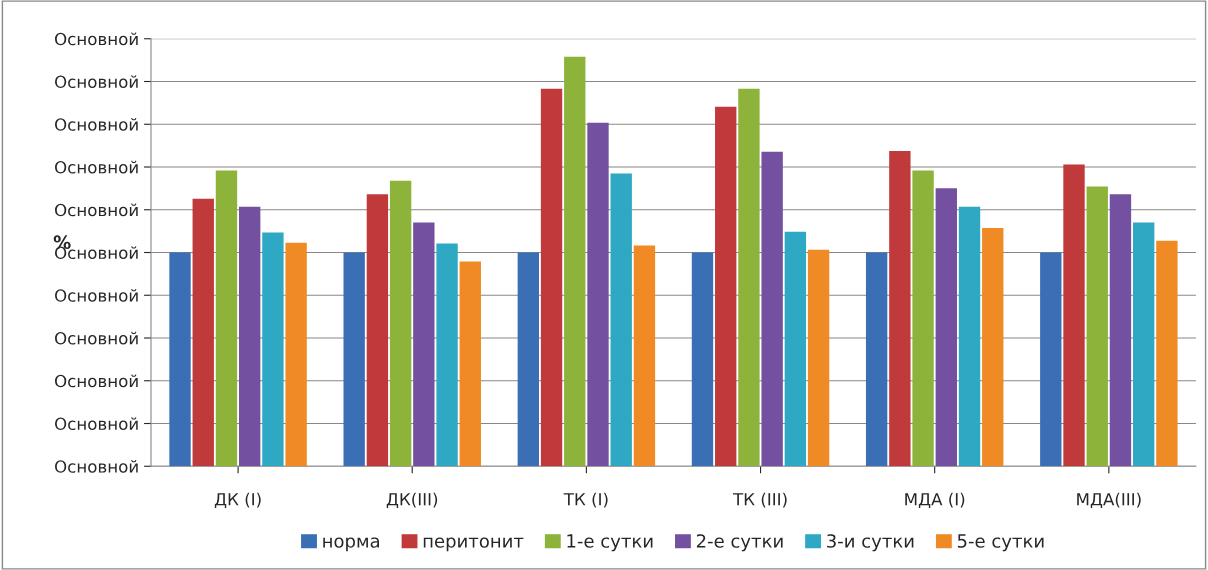 This screenshot has height=570, width=1208. Describe the element at coordinates (1109, 500) in the screenshot. I see `x-tick-label: МДА(III)` at that location.